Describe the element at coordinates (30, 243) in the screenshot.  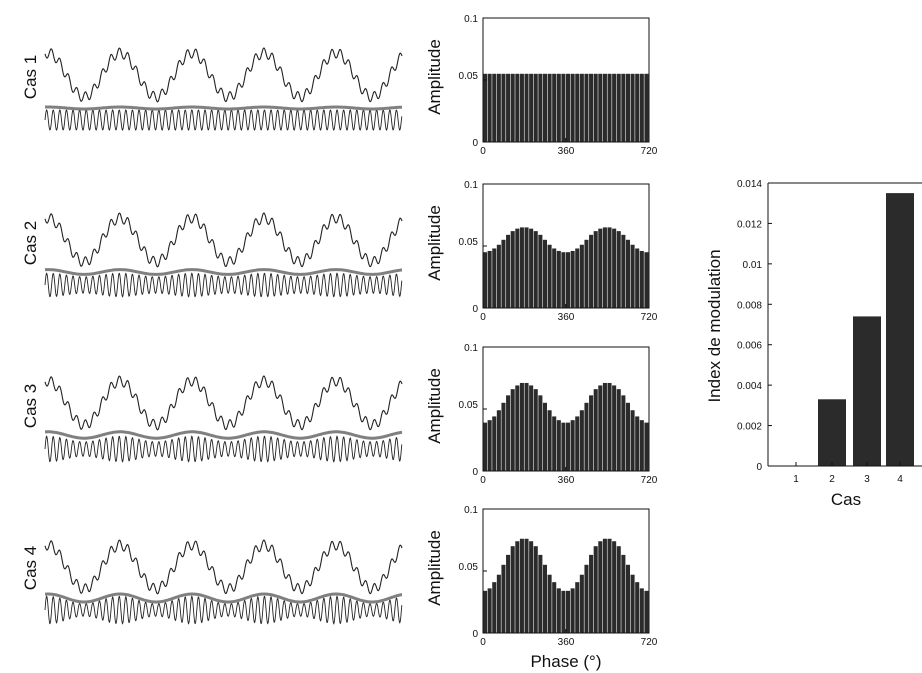
I see `case-label-2: Cas 2` at that location.